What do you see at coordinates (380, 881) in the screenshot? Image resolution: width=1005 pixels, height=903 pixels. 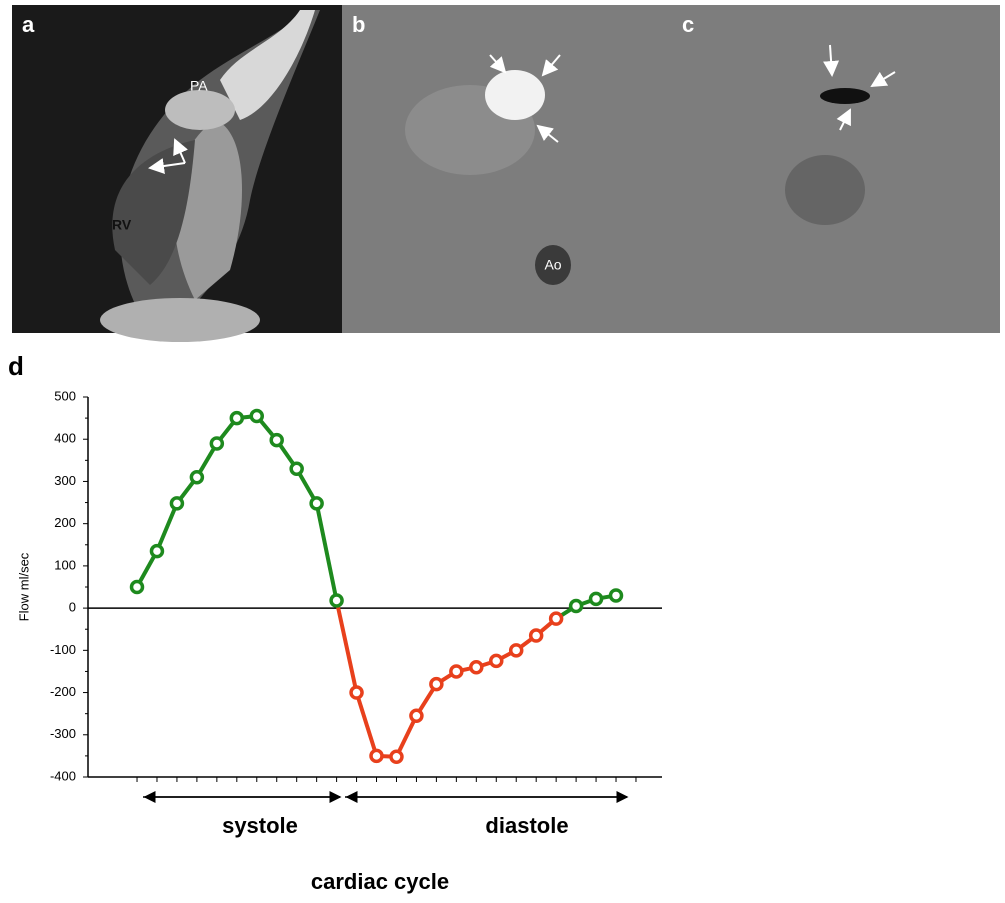 I see `x-axis-label: cardiac cycle` at bounding box center [380, 881].